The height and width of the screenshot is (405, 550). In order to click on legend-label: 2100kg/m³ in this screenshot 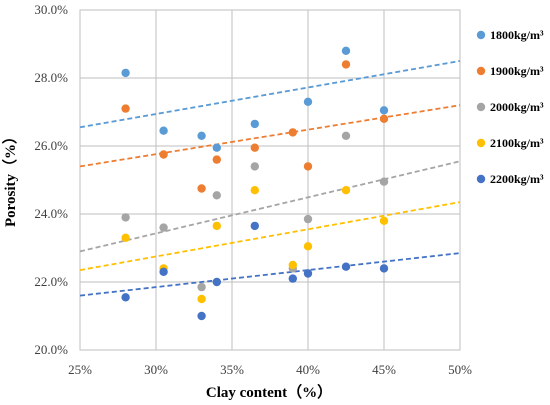, I will do `click(517, 143)`.